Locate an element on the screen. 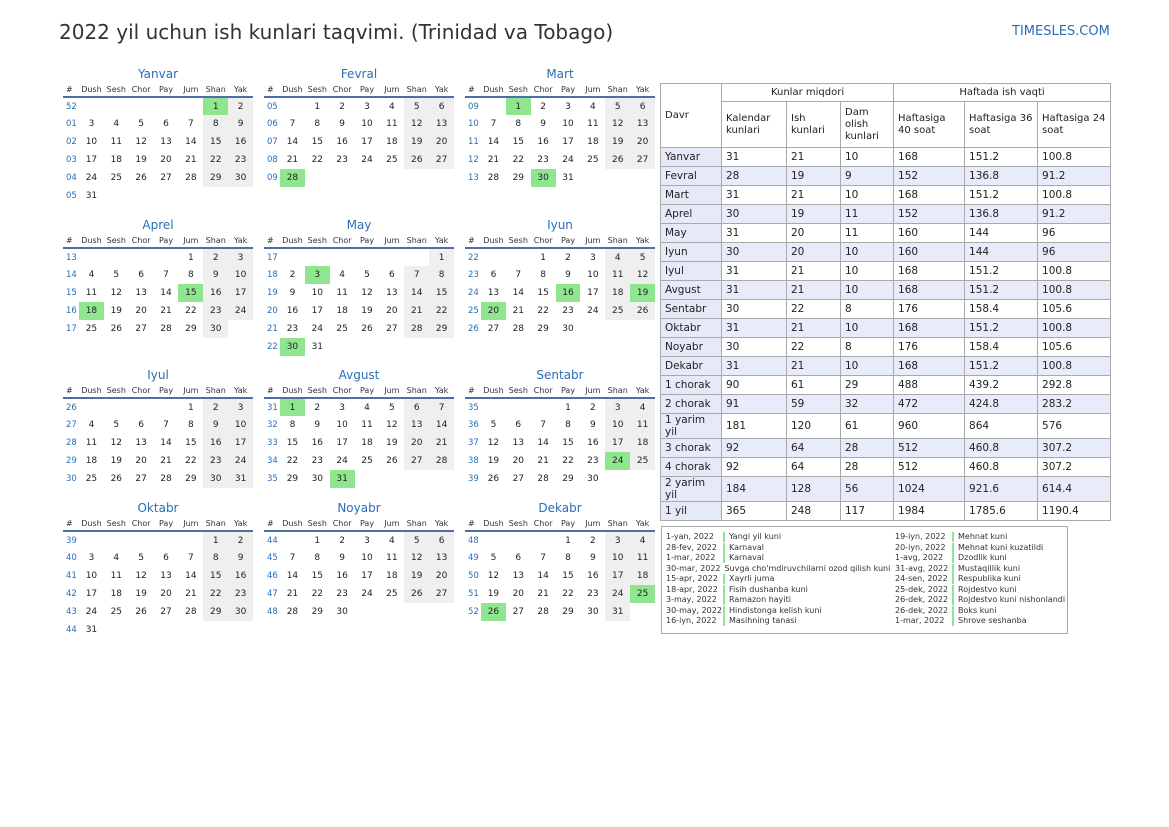 The image size is (1169, 827). week-row: 05 31 is located at coordinates (158, 196).